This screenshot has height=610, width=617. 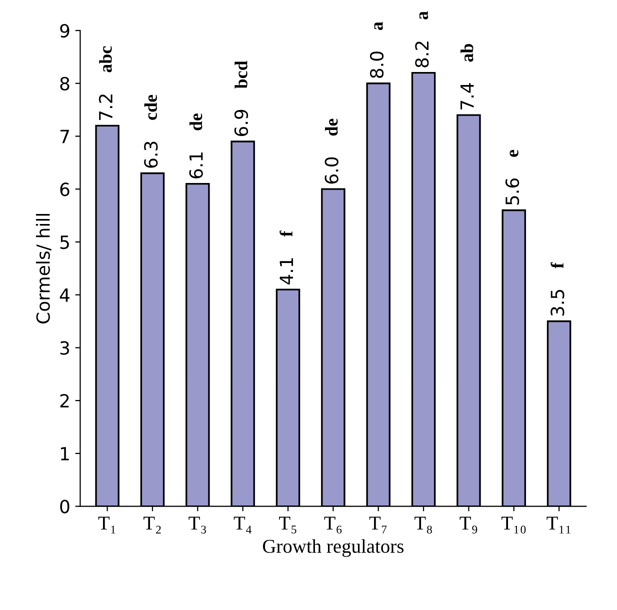 What do you see at coordinates (467, 53) in the screenshot?
I see `annotation: ab` at bounding box center [467, 53].